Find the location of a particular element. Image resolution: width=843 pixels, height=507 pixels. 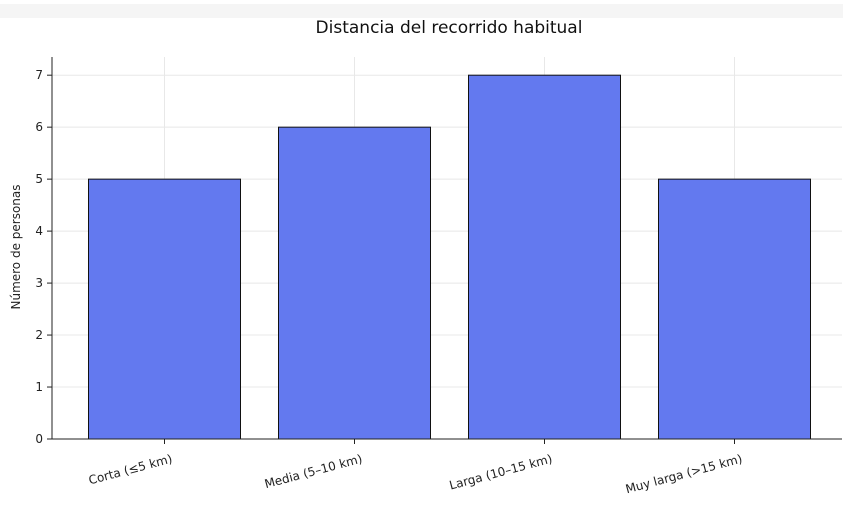

y-axis-ticks: 0 1 2 3 4 5 6 7 is located at coordinates (43, 257).